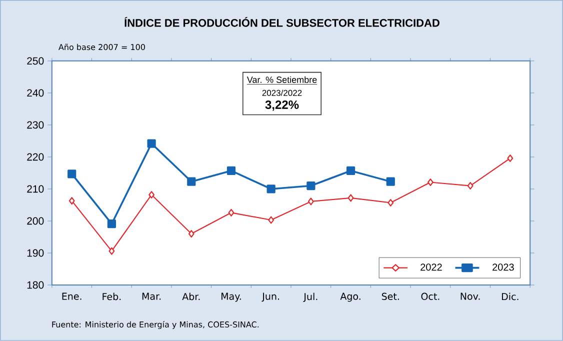 This screenshot has width=563, height=341. I want to click on annotation: 2023/2022, so click(282, 93).